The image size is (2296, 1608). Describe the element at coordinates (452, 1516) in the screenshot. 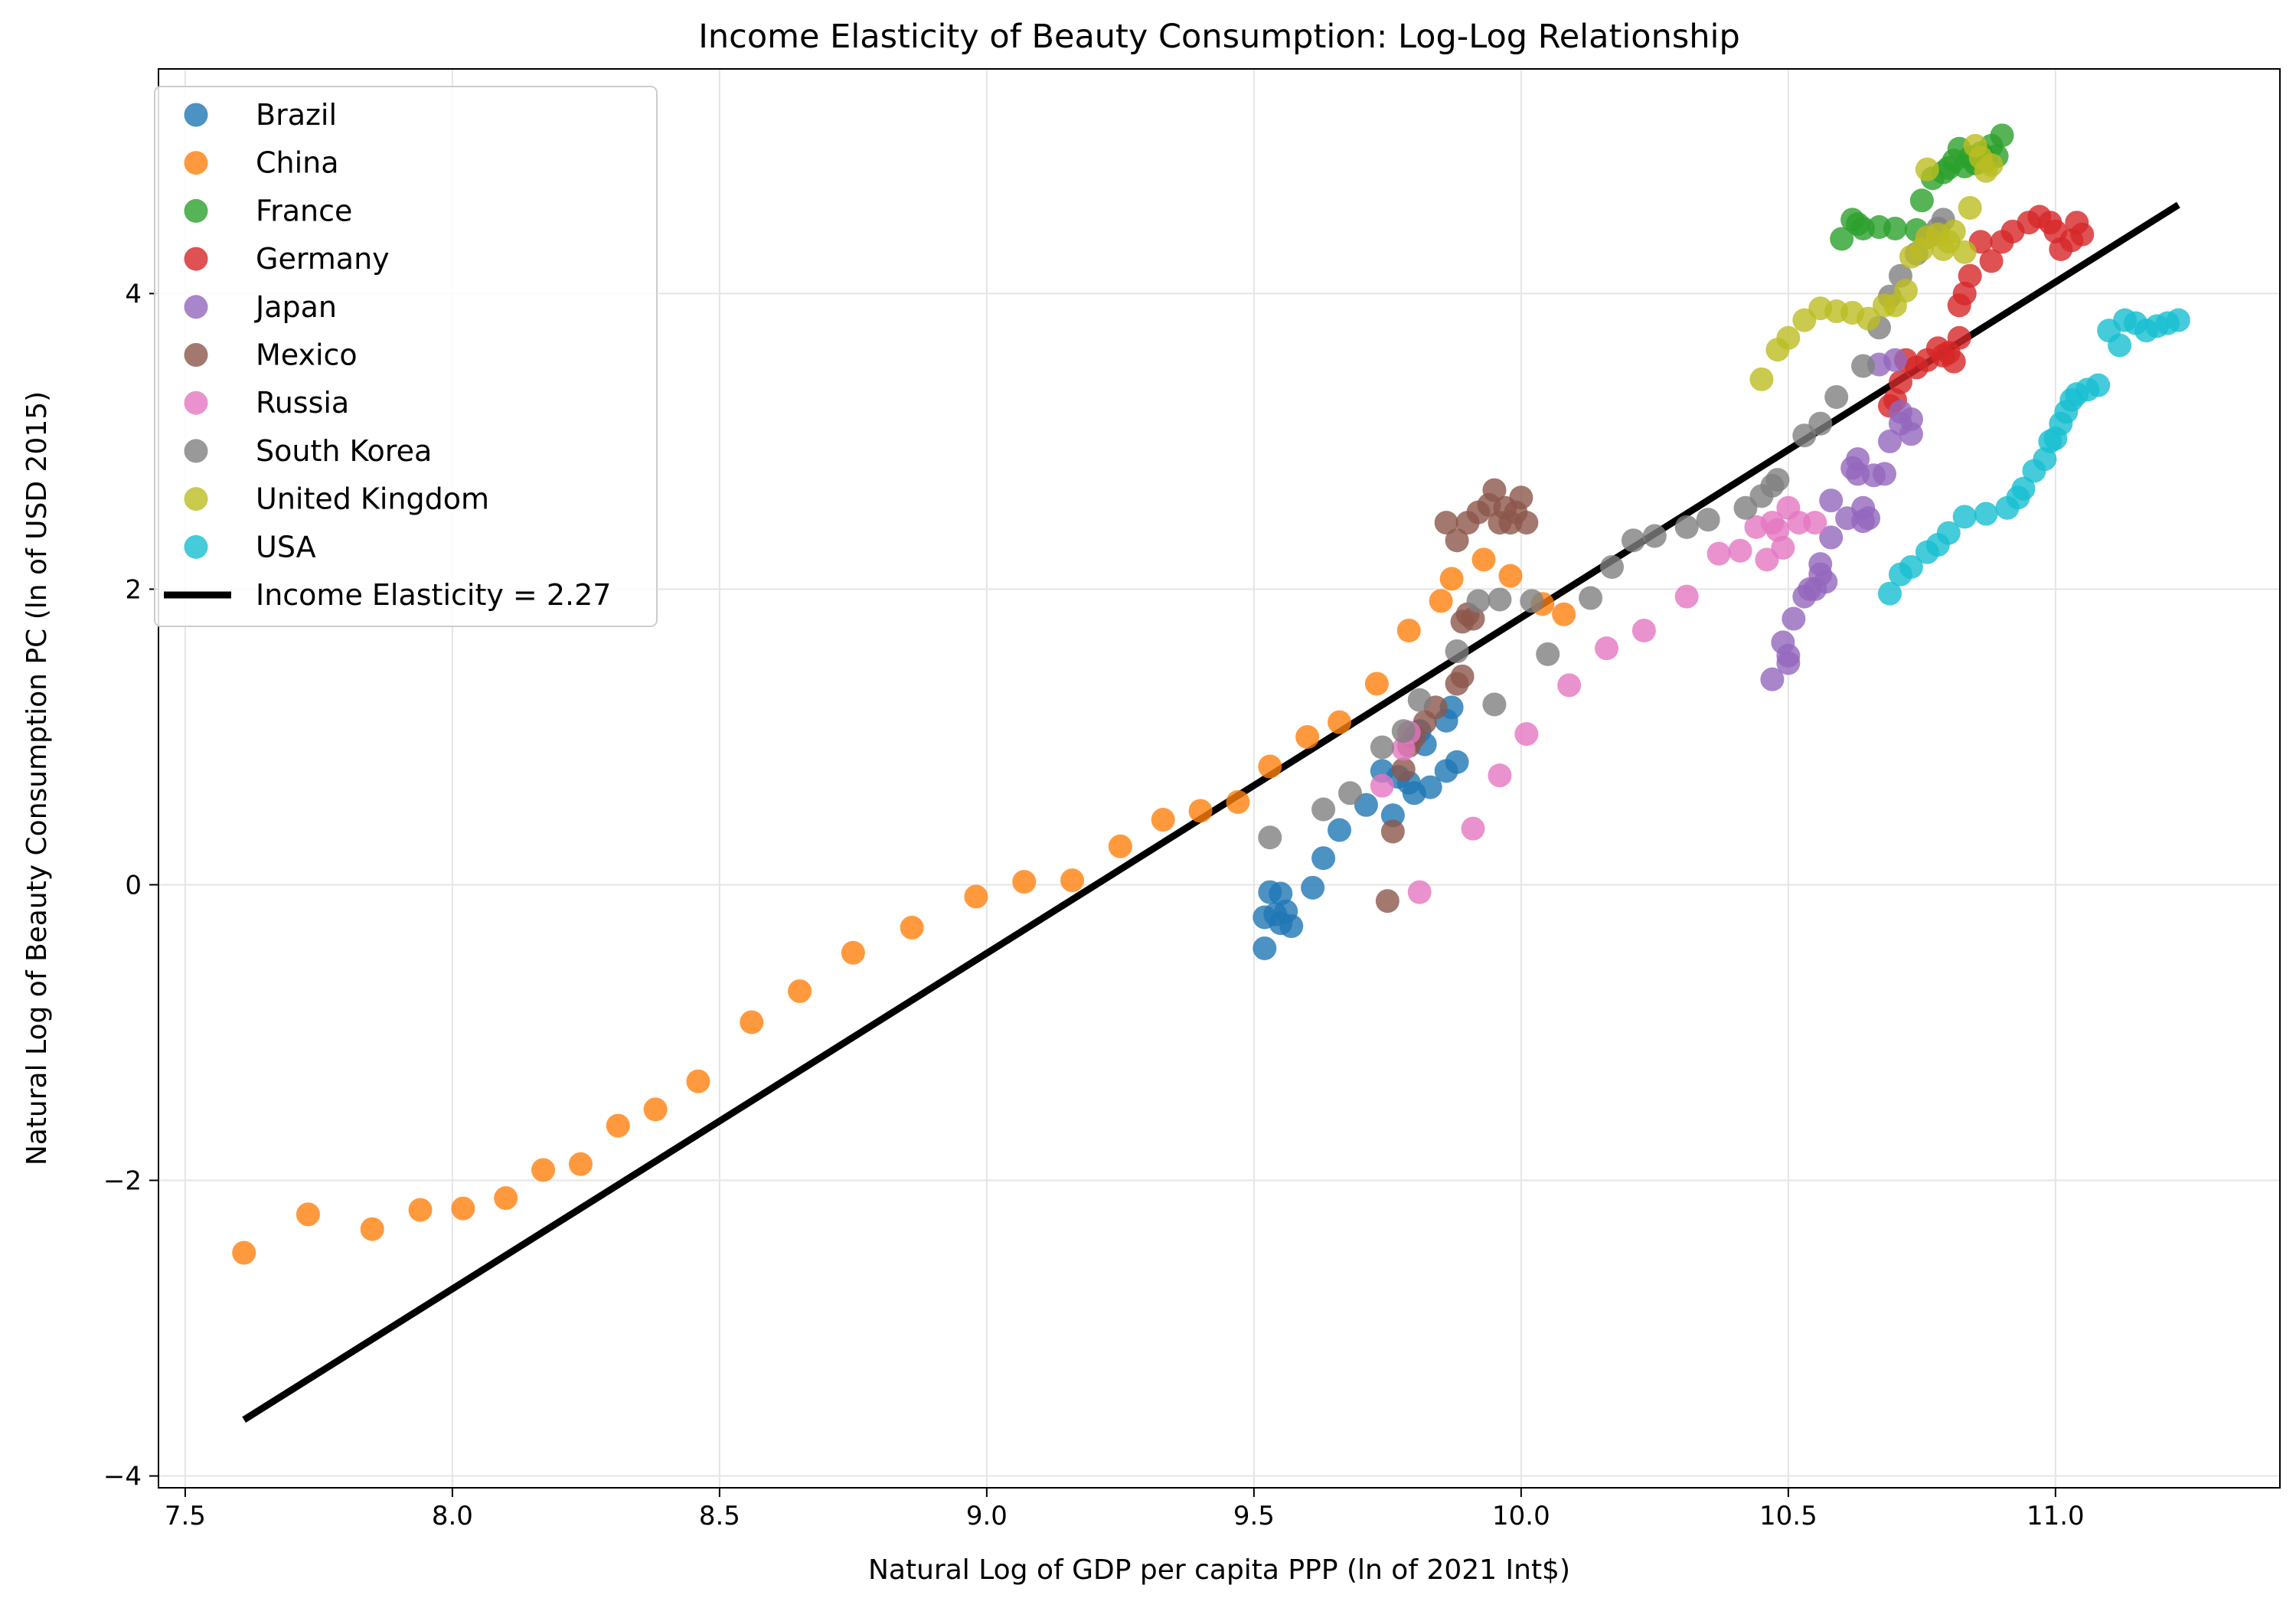

I see `x-tick-label: 8.0` at that location.